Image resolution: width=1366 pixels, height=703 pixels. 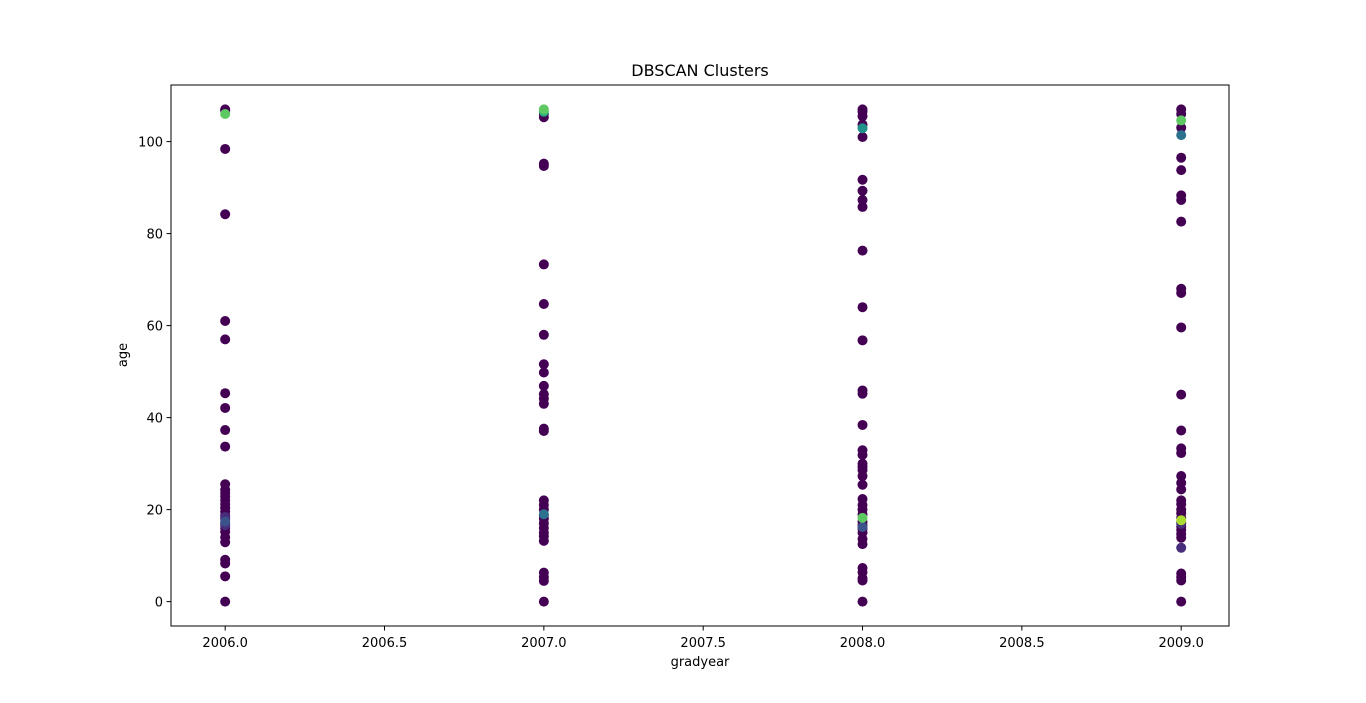 What do you see at coordinates (225, 643) in the screenshot?
I see `x-tick-label: 2006.0` at bounding box center [225, 643].